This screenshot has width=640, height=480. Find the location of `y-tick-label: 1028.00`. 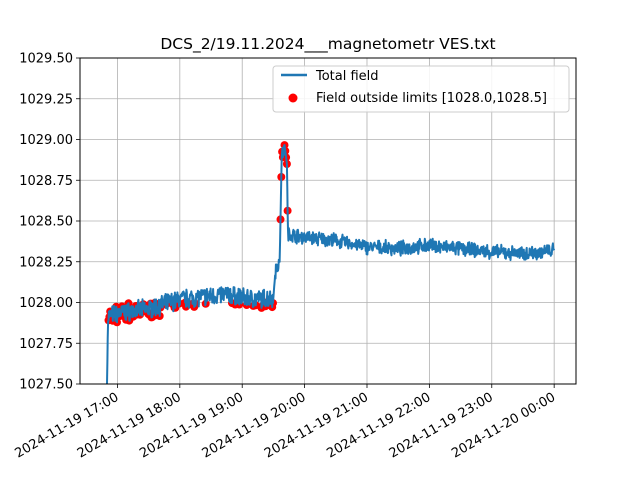

y-tick-label: 1028.00 is located at coordinates (46, 303).